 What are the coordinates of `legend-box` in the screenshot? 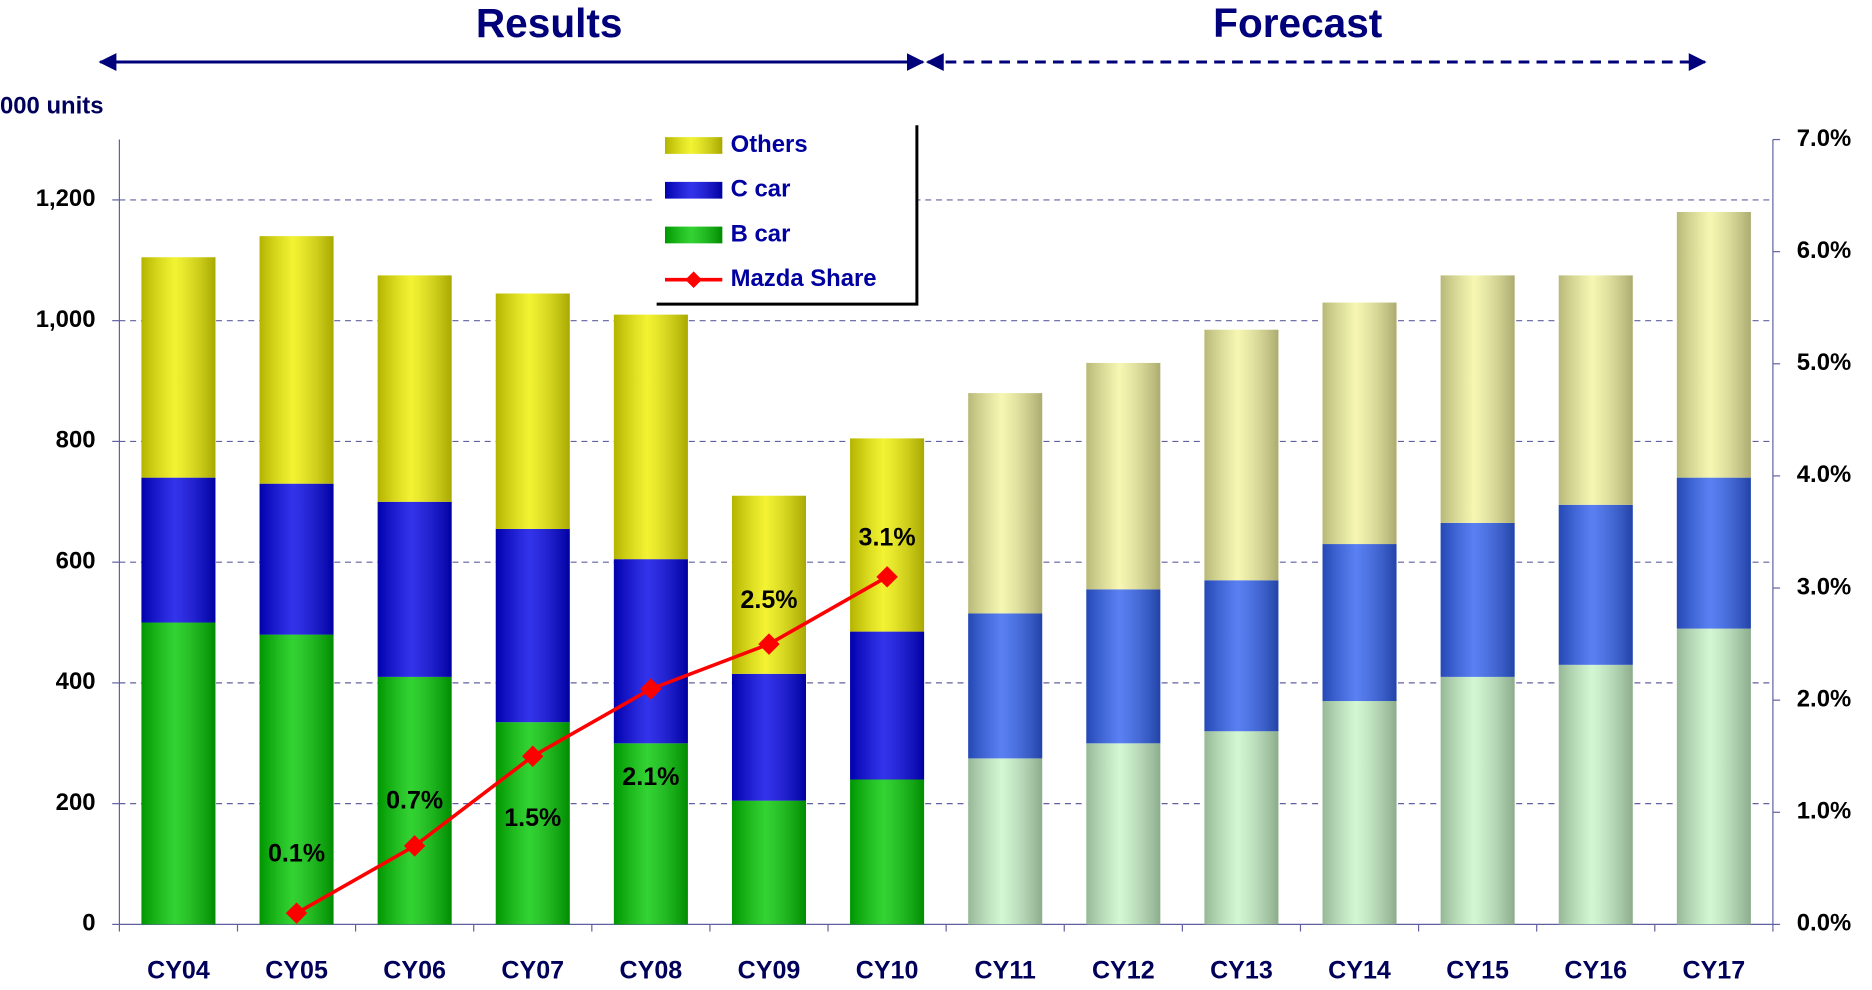 It's located at (786, 215).